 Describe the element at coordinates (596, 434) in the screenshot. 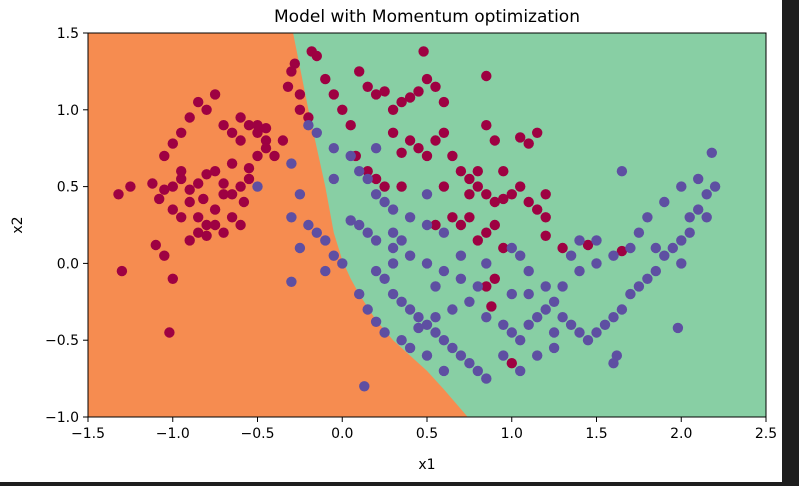

I see `x-tick-label: 1.5` at that location.